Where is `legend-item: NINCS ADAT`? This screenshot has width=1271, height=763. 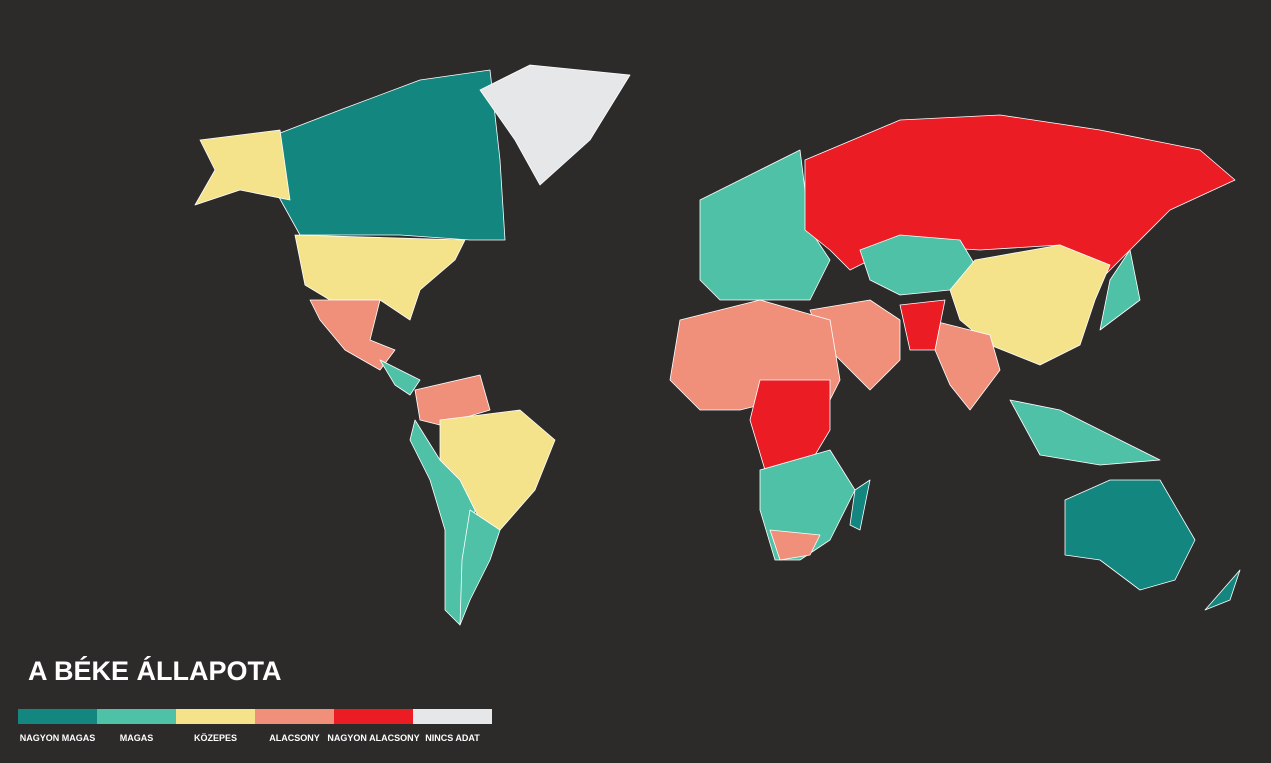
legend-item: NINCS ADAT is located at coordinates (452, 726).